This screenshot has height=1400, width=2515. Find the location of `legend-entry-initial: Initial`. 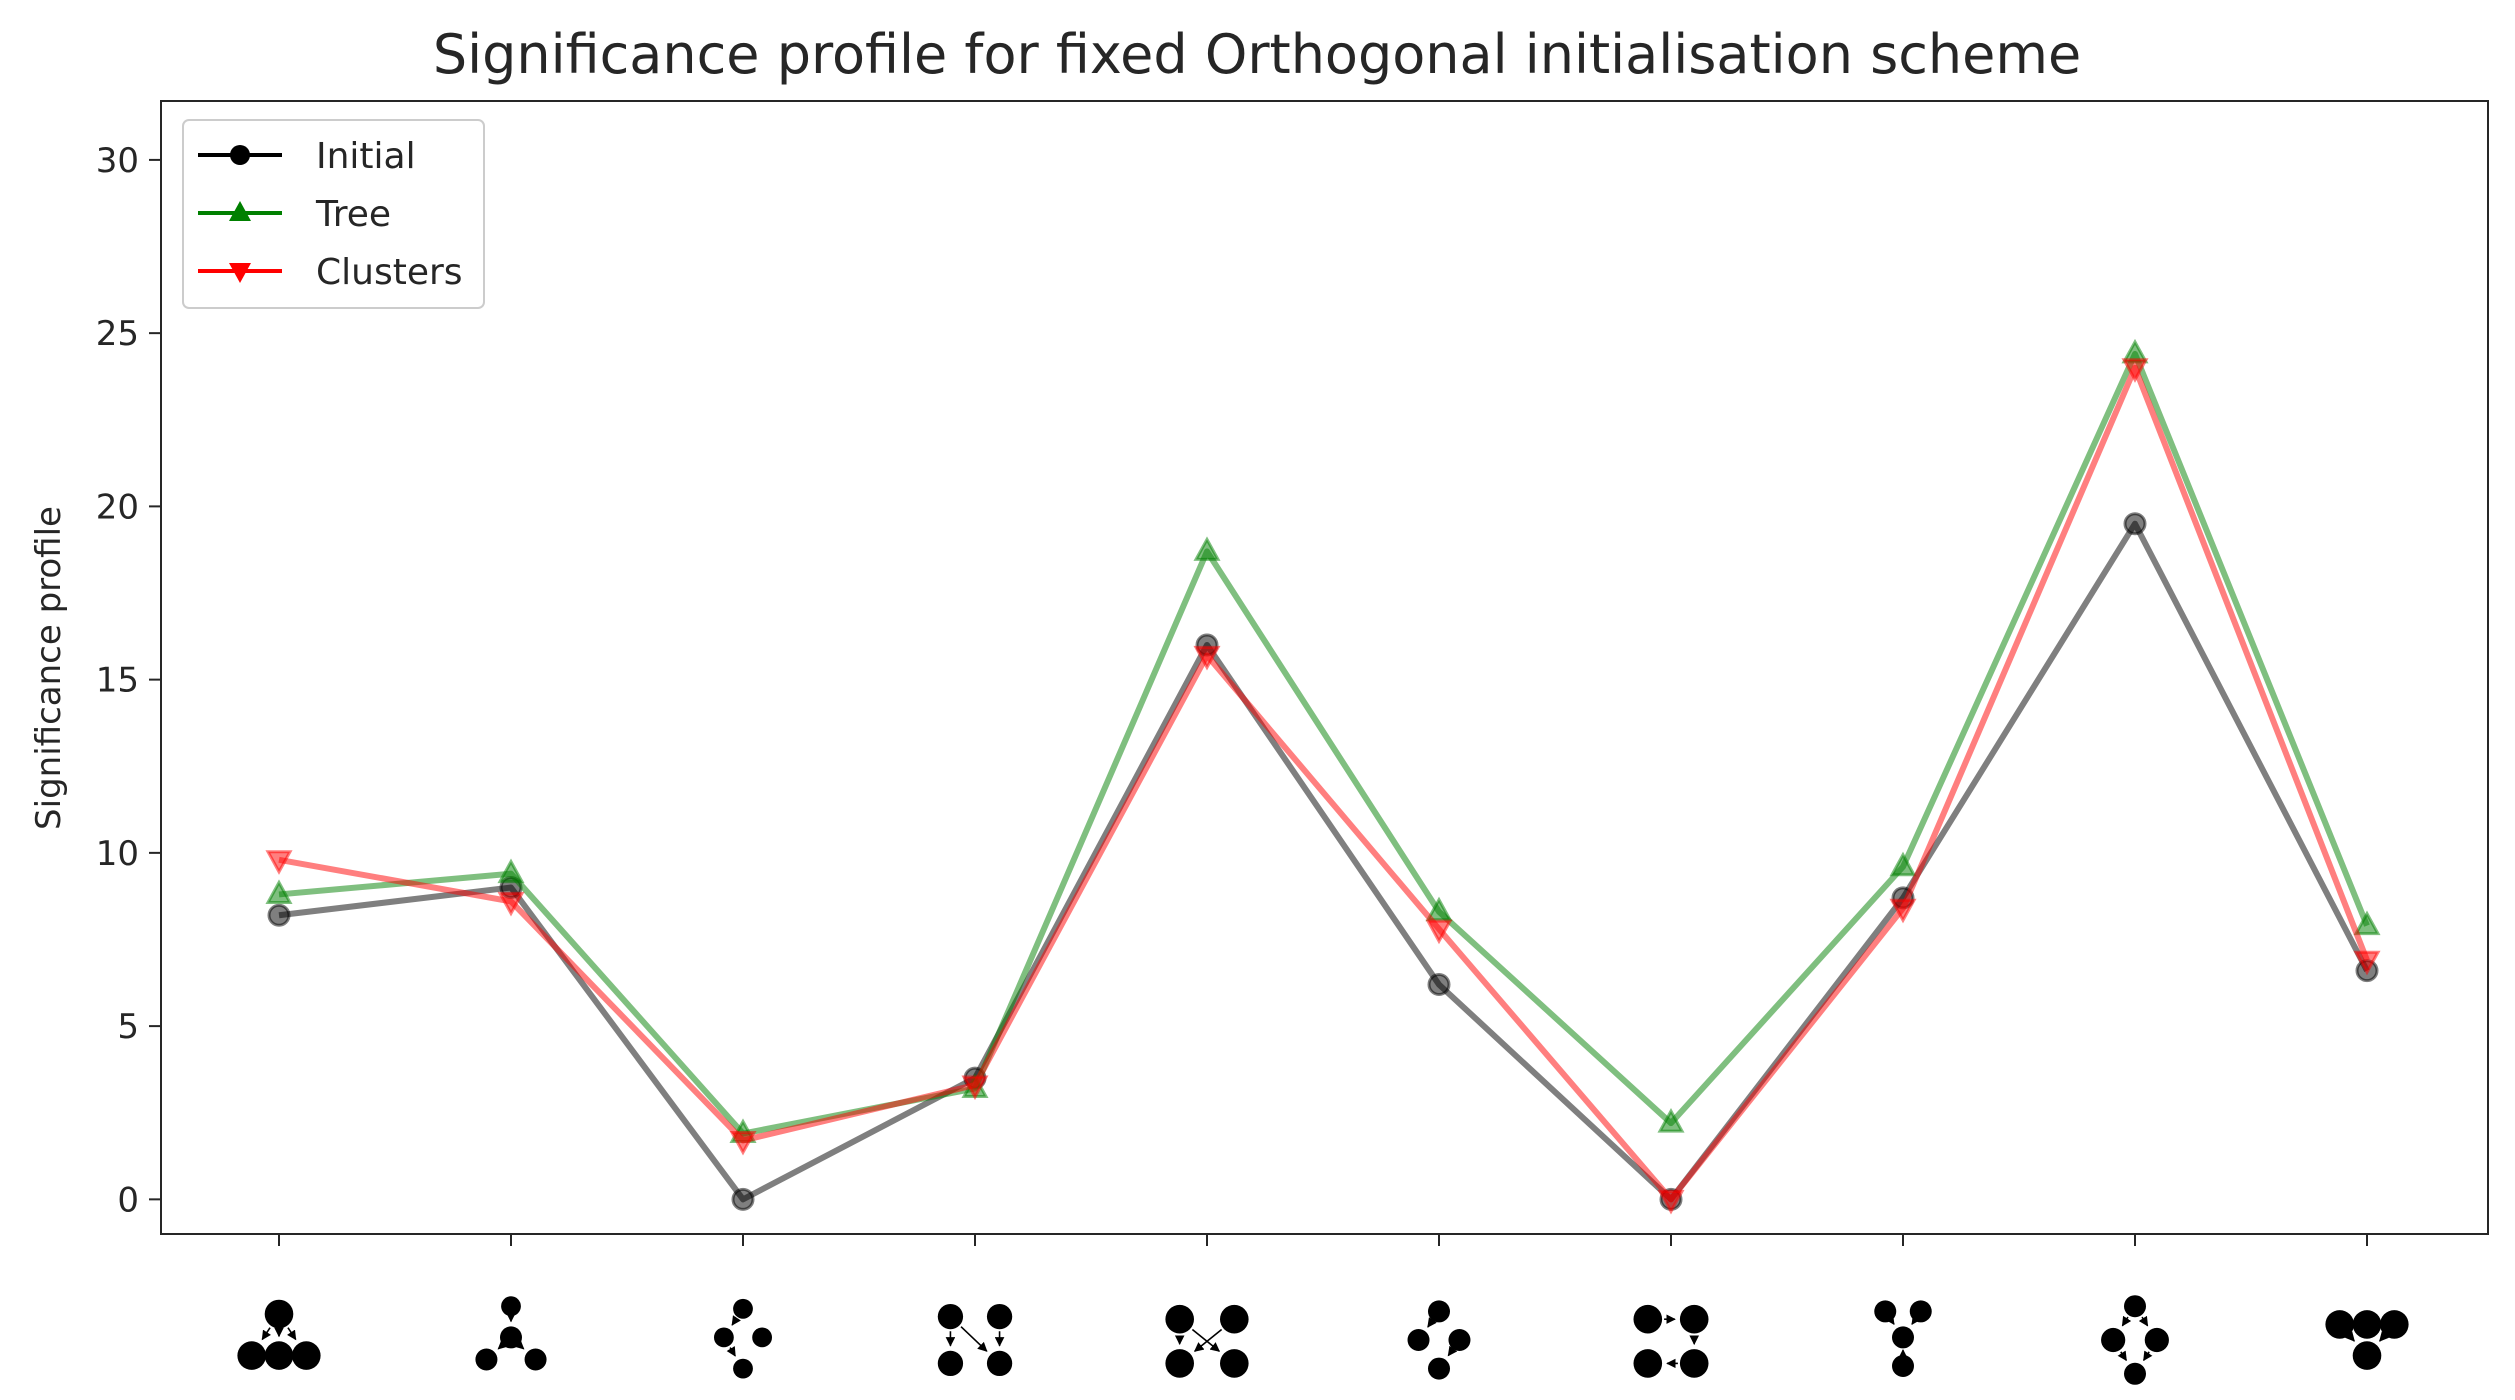

legend-entry-initial: Initial is located at coordinates (307, 156).